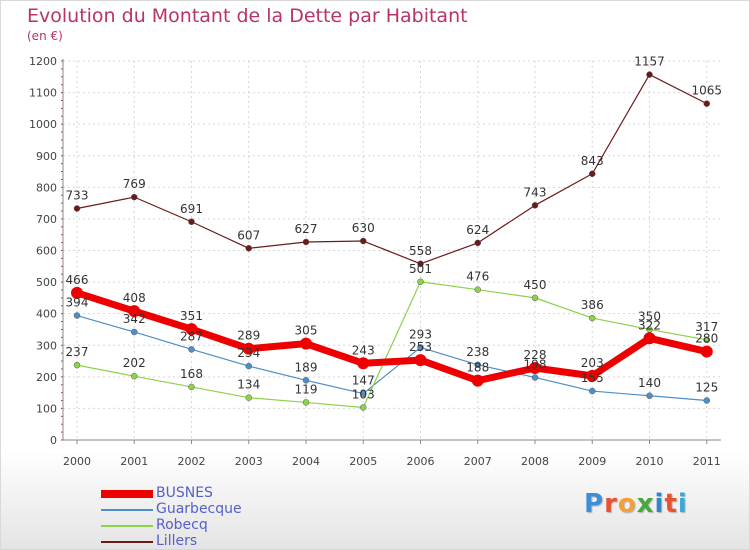  What do you see at coordinates (421, 461) in the screenshot?
I see `x-tick-label: 2006` at bounding box center [421, 461].